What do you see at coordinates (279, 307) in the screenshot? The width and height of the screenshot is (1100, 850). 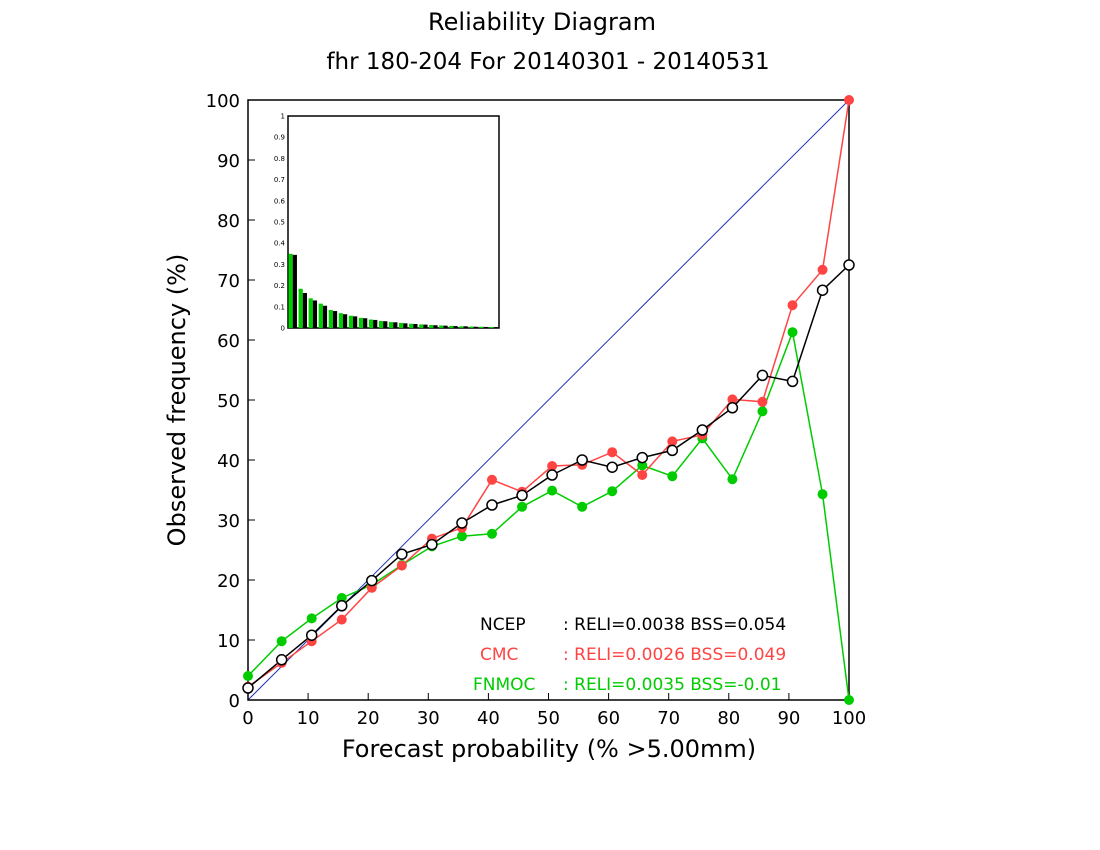 I see `inset-y-tick-label: 0.1` at bounding box center [279, 307].